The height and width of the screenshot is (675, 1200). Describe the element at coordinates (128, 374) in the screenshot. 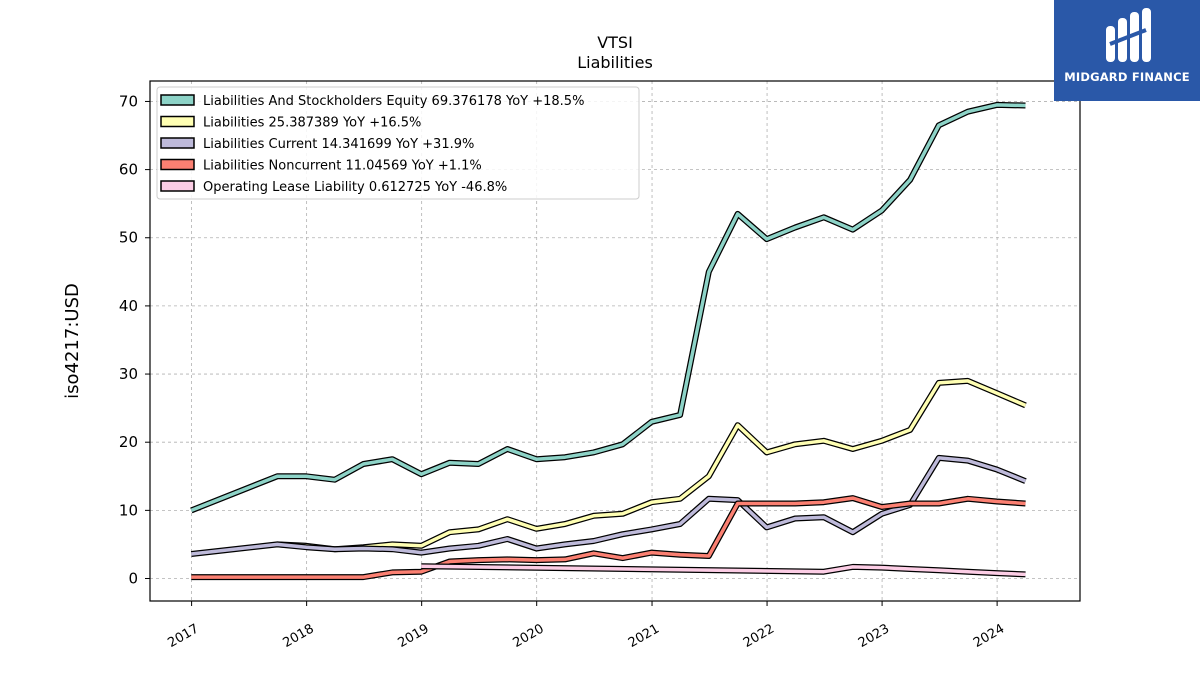

I see `y-tick-label: 30` at that location.